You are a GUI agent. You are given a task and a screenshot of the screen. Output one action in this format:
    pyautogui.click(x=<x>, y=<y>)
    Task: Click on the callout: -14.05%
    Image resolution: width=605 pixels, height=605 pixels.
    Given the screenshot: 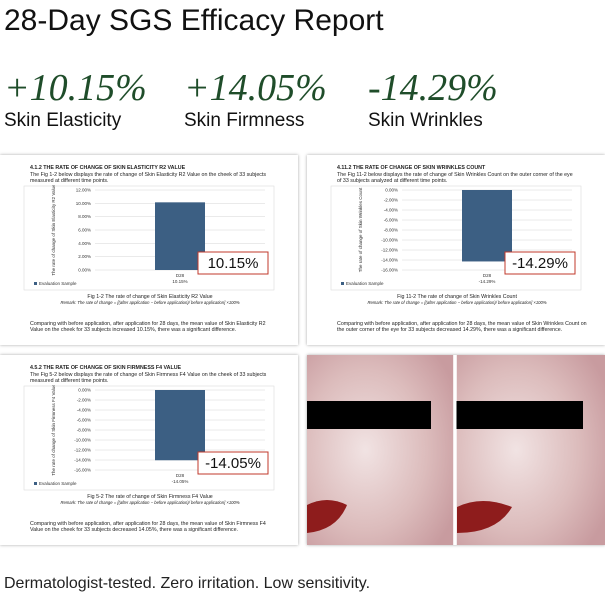 What is the action you would take?
    pyautogui.click(x=233, y=463)
    